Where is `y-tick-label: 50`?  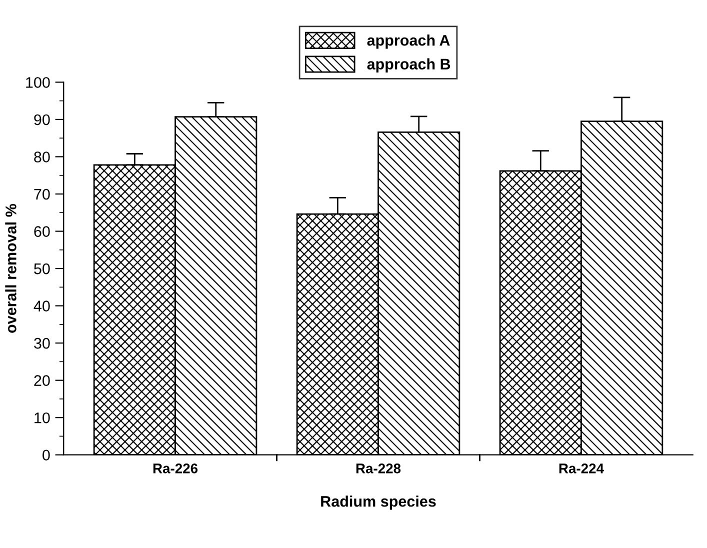
y-tick-label: 50 is located at coordinates (42, 268).